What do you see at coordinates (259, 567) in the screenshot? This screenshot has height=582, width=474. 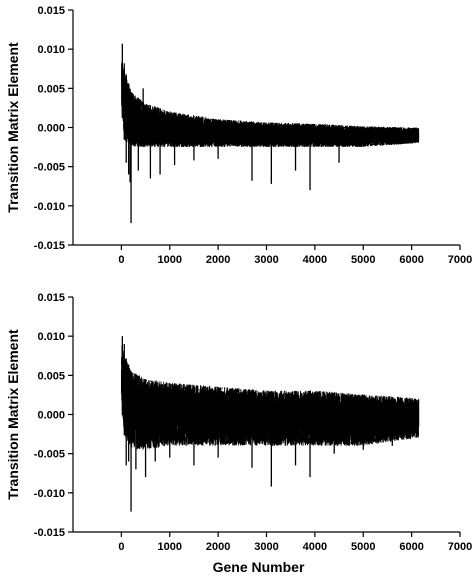 I see `x-axis-title: Gene Number` at bounding box center [259, 567].